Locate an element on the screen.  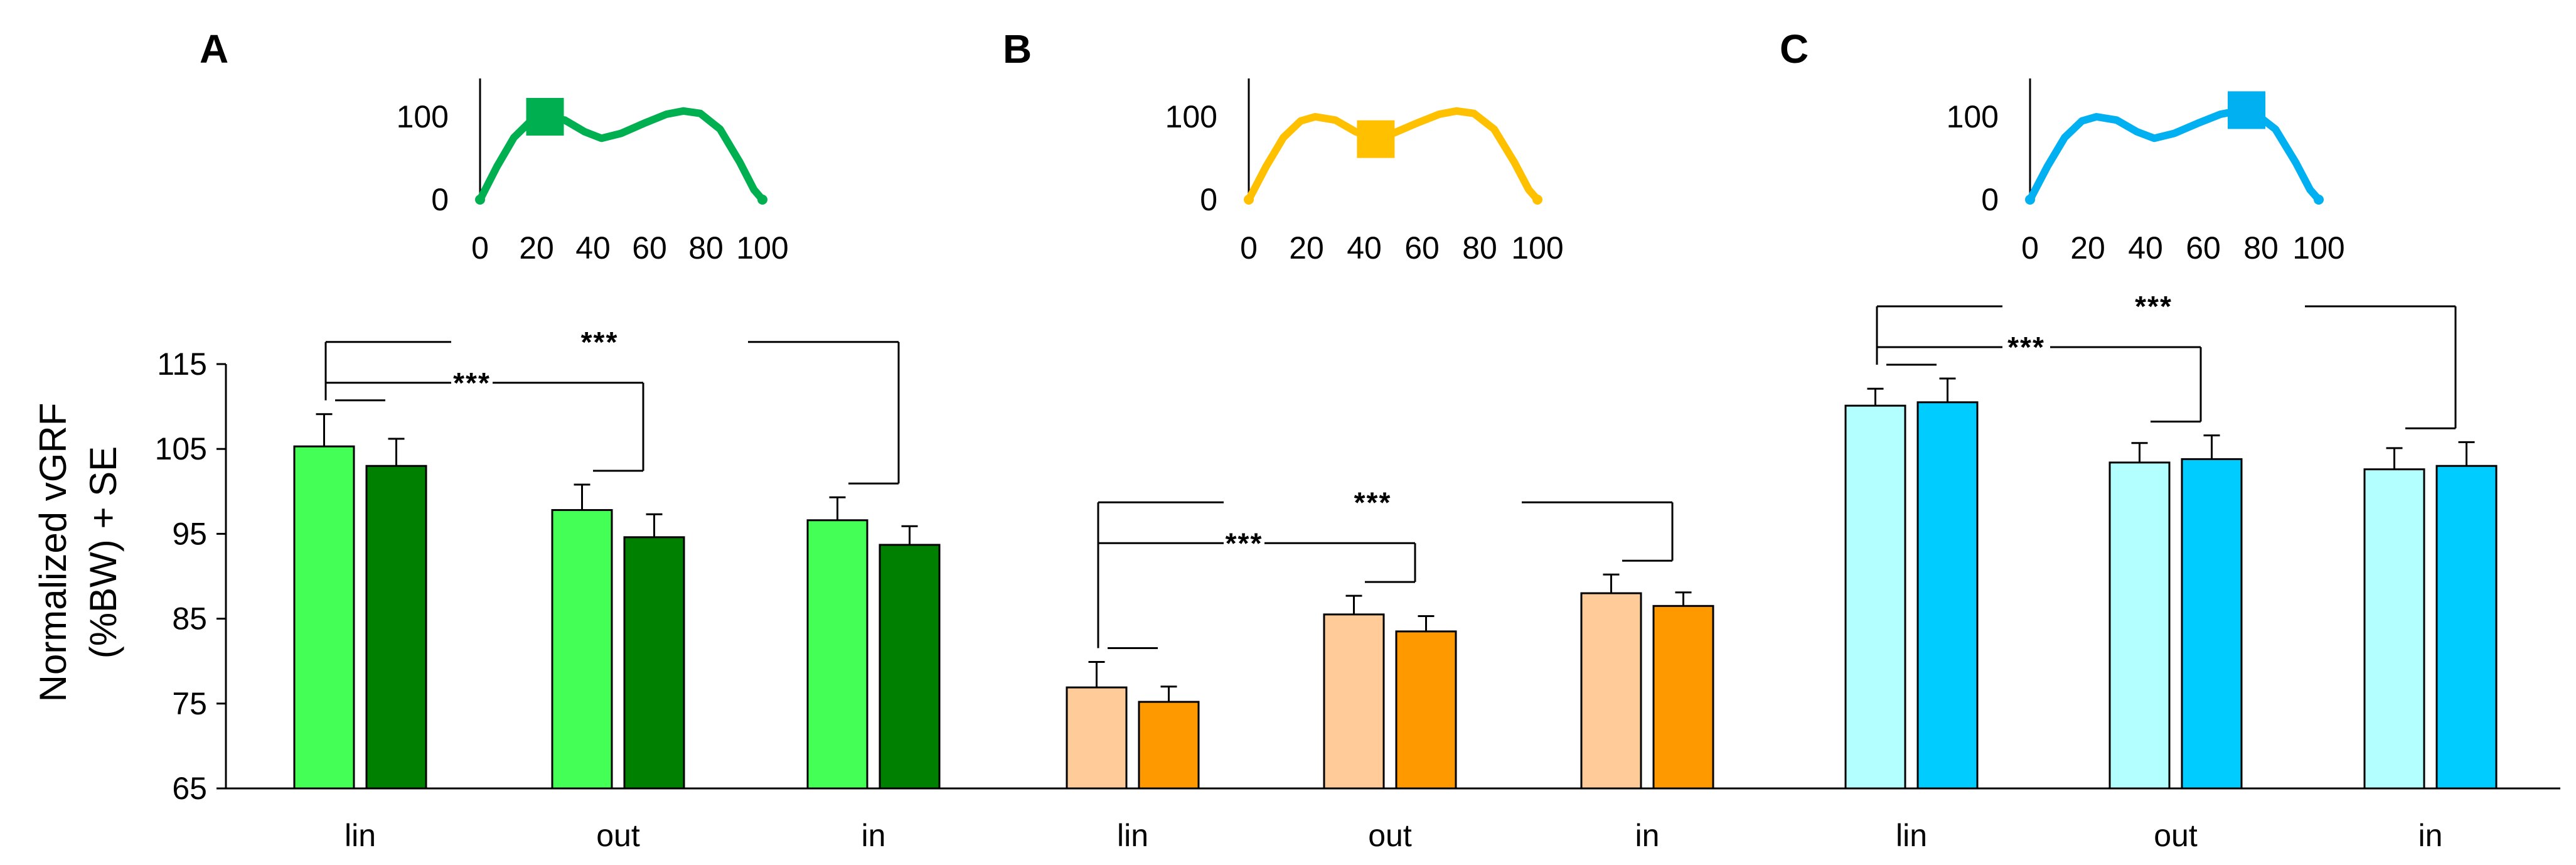
panel-label: A is located at coordinates (214, 49).